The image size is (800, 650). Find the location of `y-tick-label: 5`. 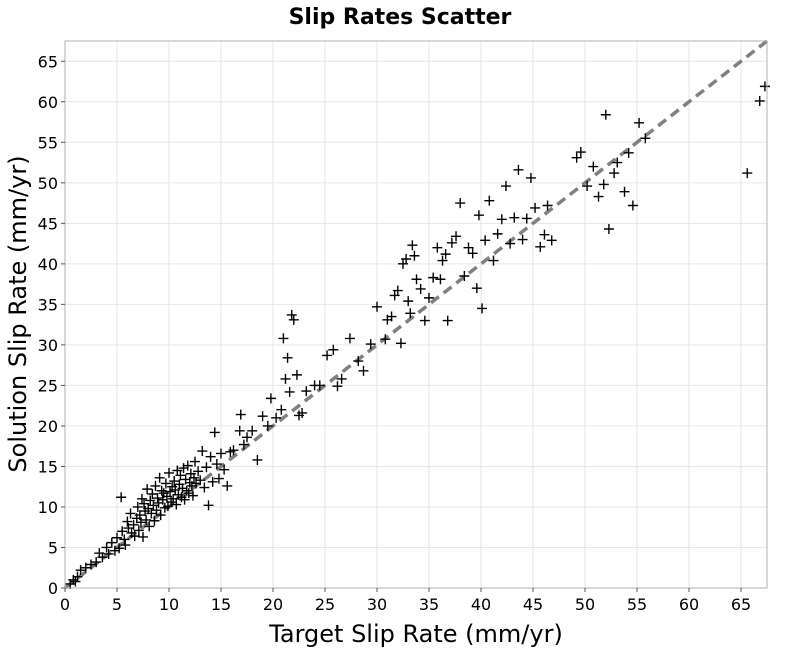

y-tick-label: 5 is located at coordinates (53, 547).